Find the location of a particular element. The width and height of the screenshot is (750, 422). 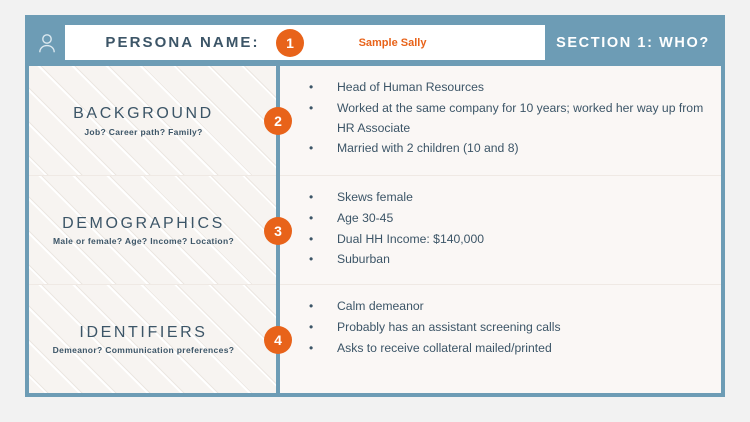

list-item: Head of Human Resources is located at coordinates (504, 88).